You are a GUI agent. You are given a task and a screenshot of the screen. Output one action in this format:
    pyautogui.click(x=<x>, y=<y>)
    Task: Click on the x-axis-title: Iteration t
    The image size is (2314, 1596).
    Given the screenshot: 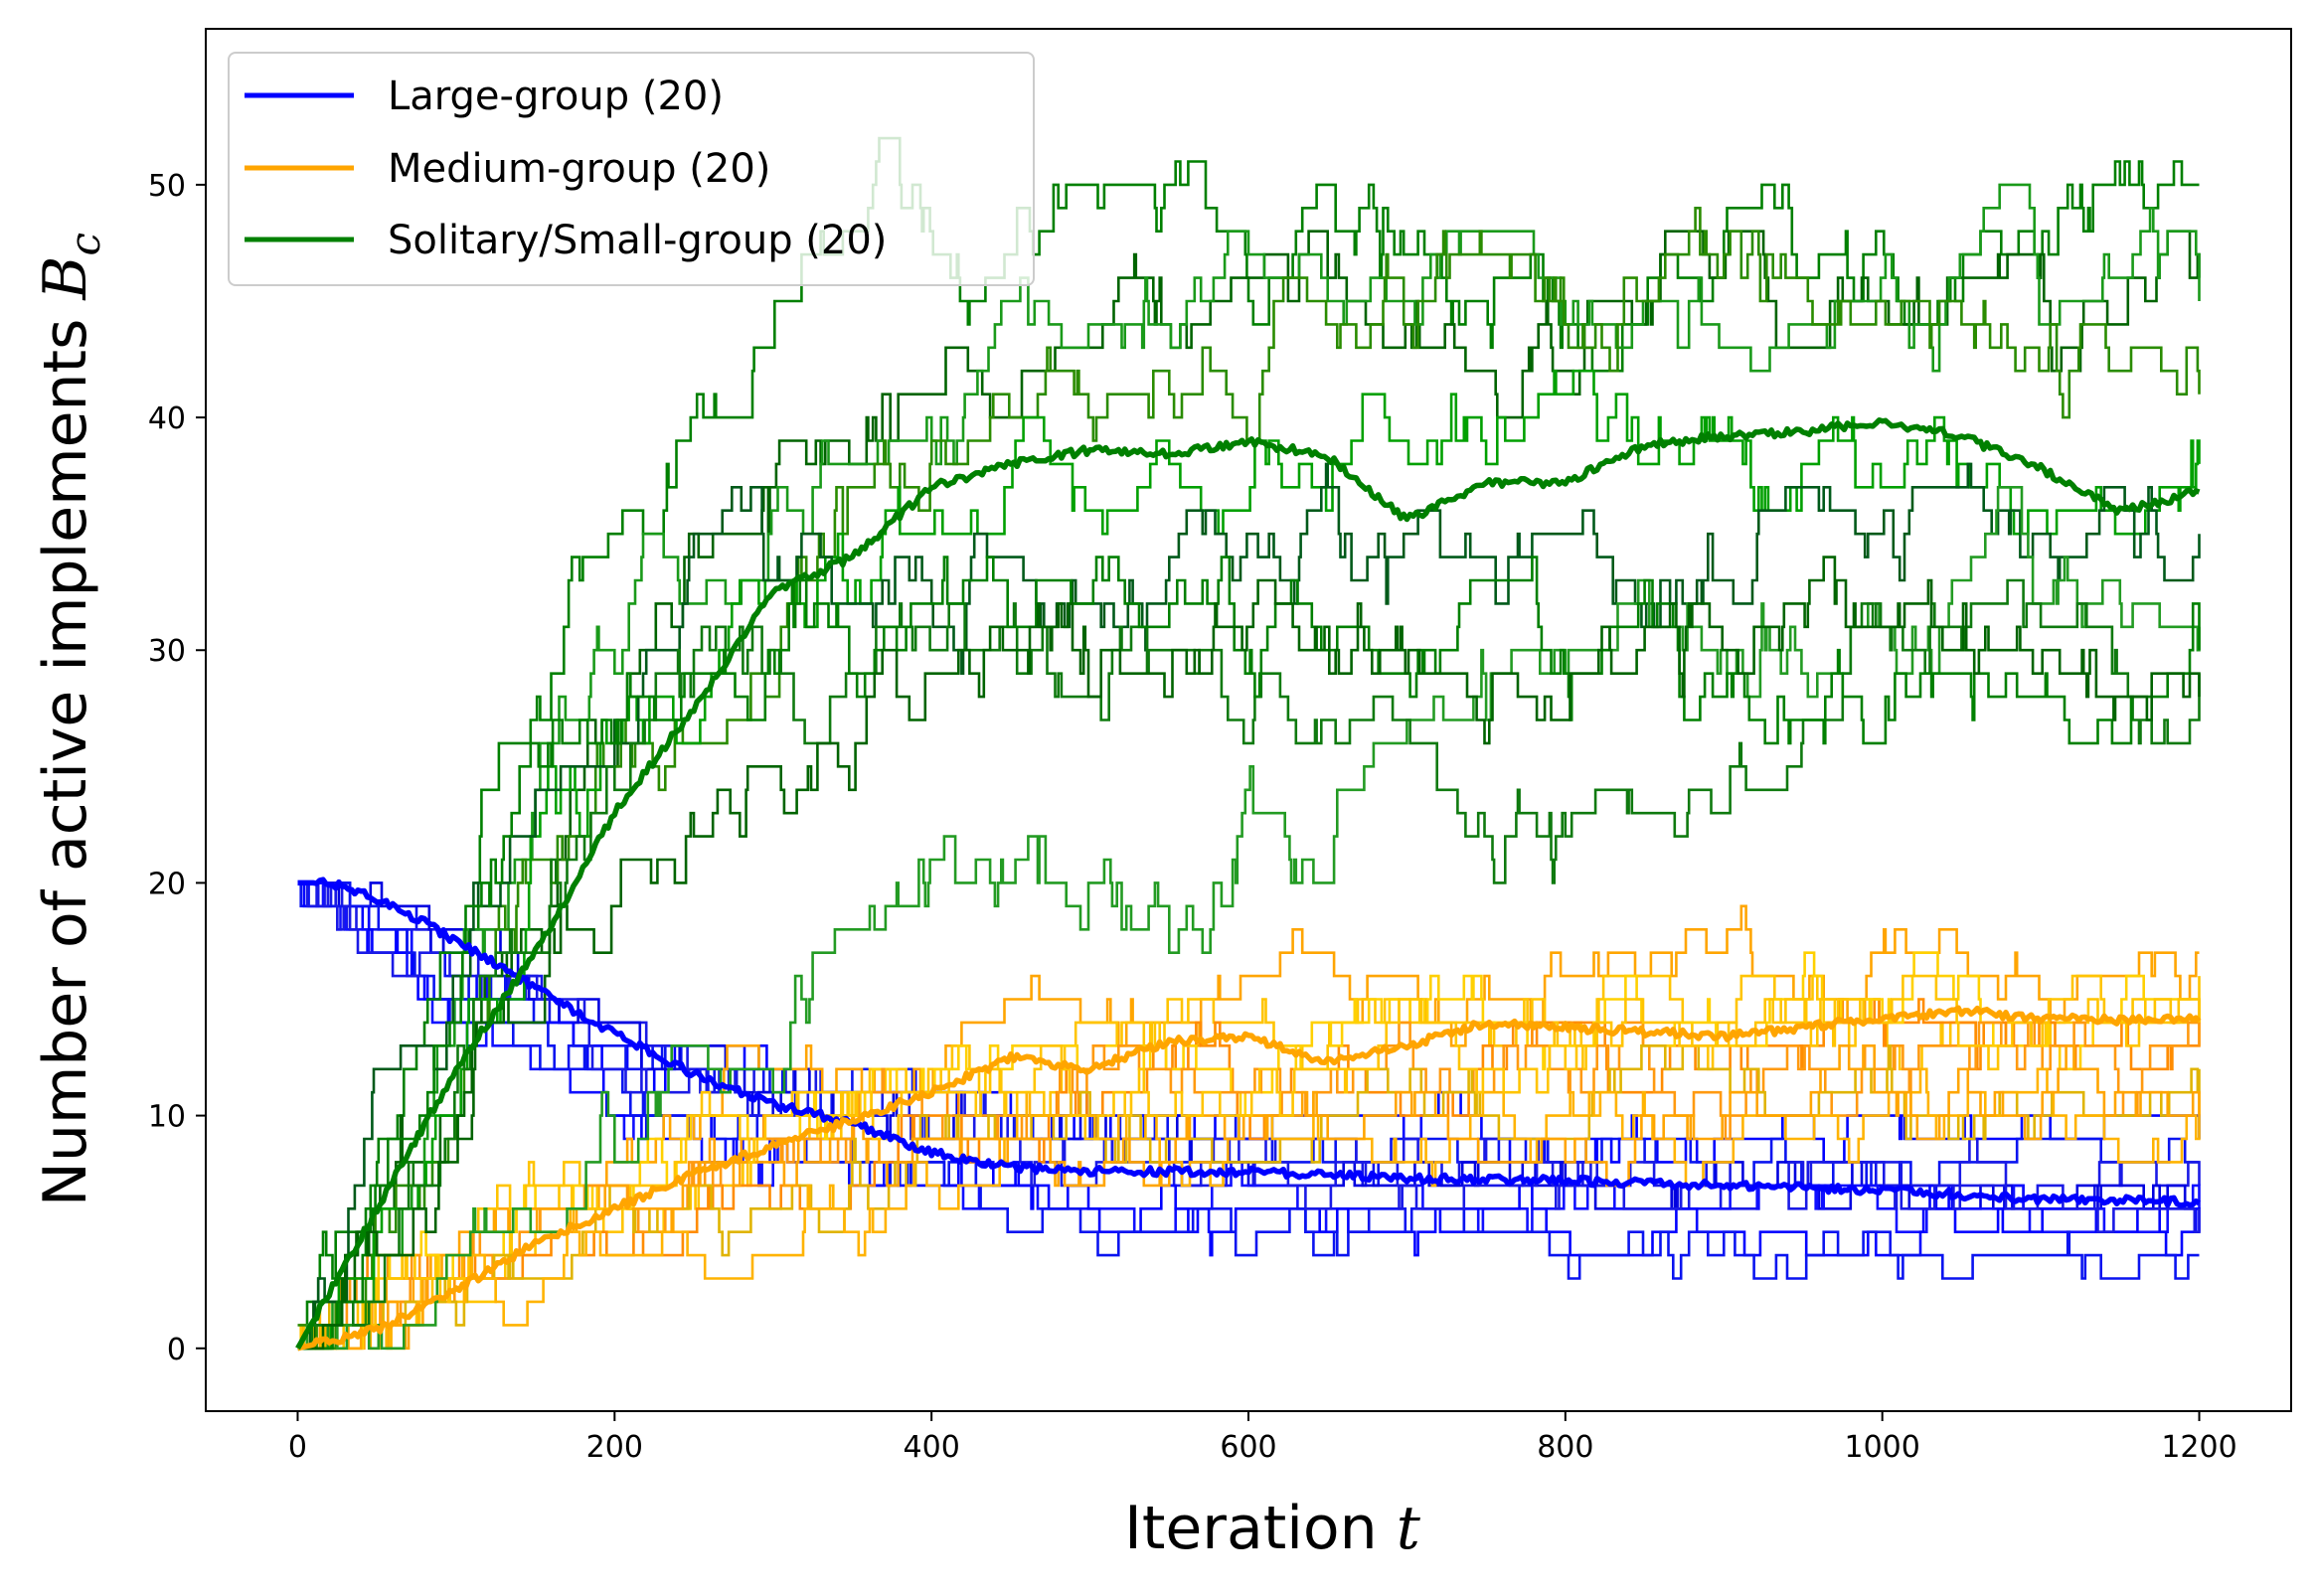 What is the action you would take?
    pyautogui.click(x=1272, y=1528)
    